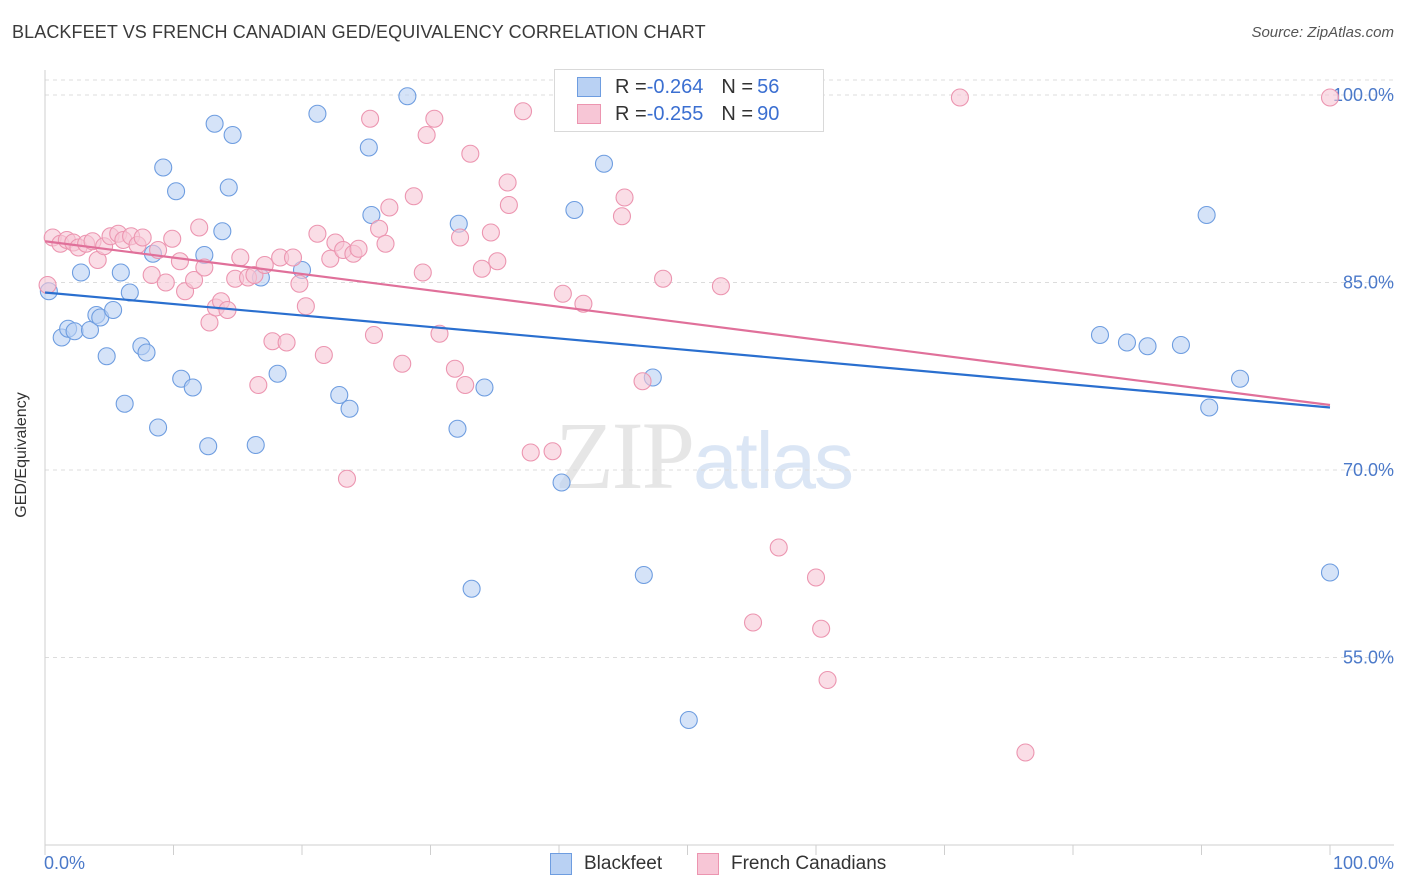 This screenshot has width=1406, height=892. I want to click on legend-n-value: 56, so click(768, 86).